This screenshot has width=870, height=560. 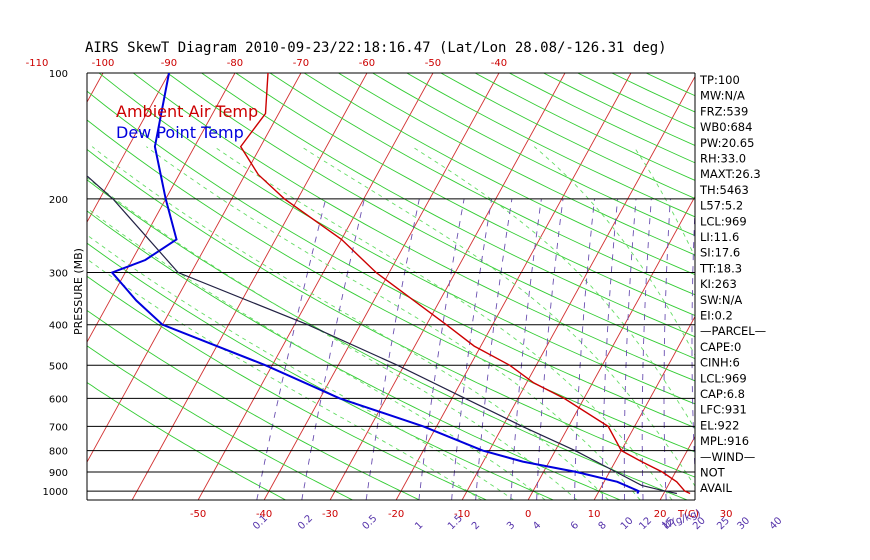 I want to click on stability-index-item: —WIND—, so click(x=727, y=457).